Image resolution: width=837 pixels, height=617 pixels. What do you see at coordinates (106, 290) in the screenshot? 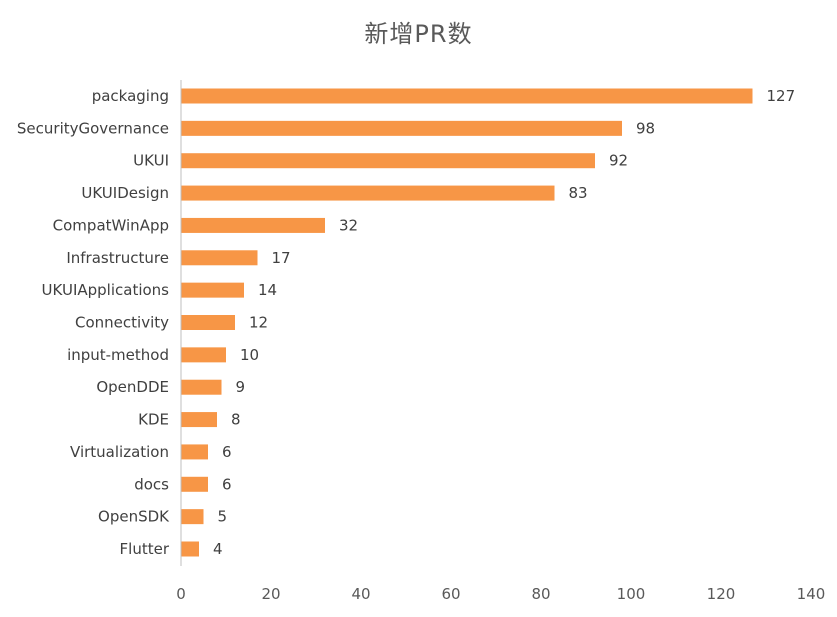
I see `category-label: UKUIApplications` at bounding box center [106, 290].